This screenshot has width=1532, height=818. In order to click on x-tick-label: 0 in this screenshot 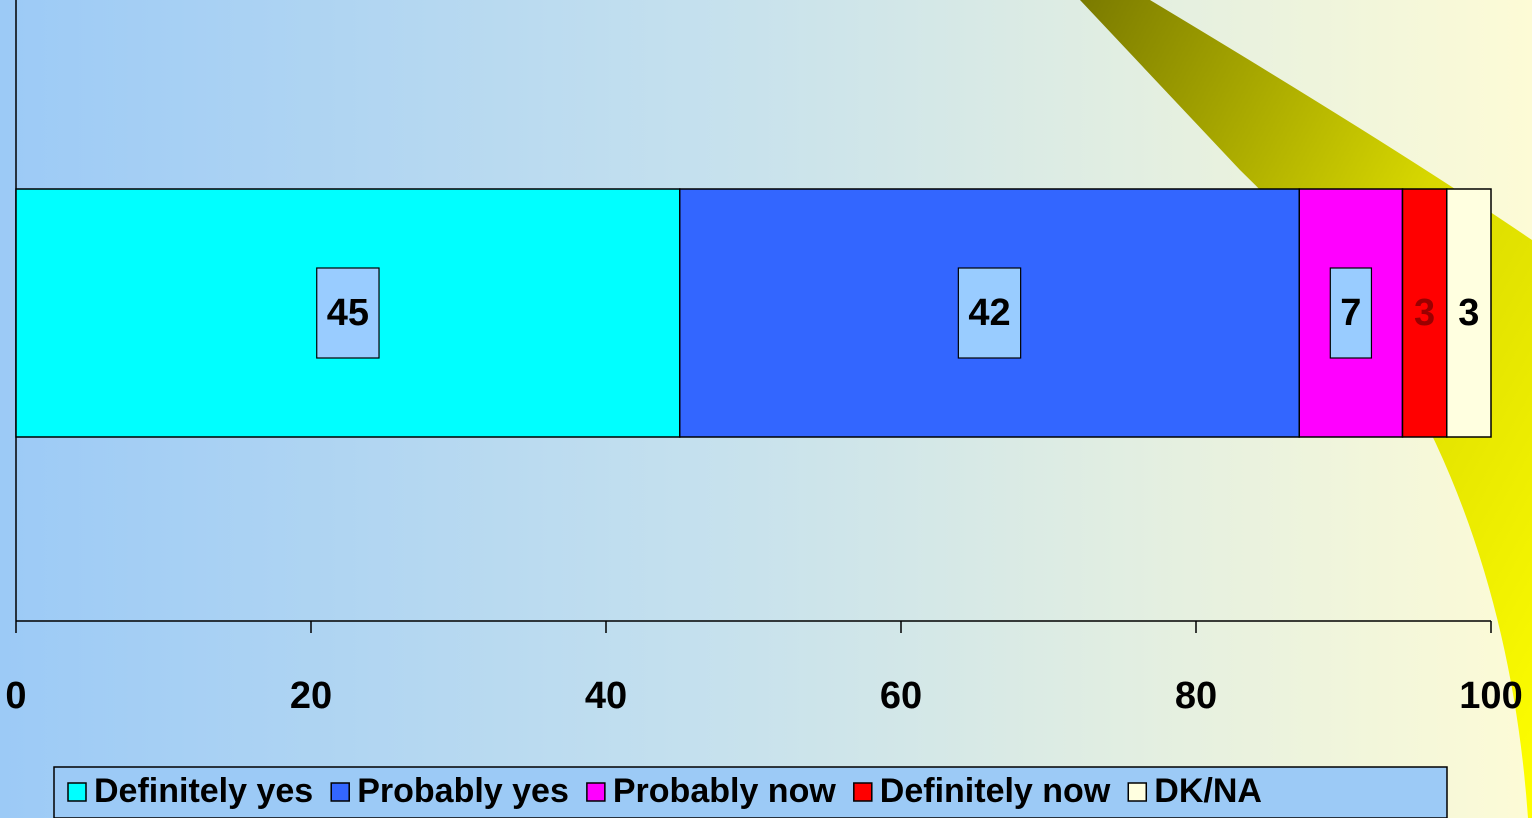, I will do `click(15, 696)`.